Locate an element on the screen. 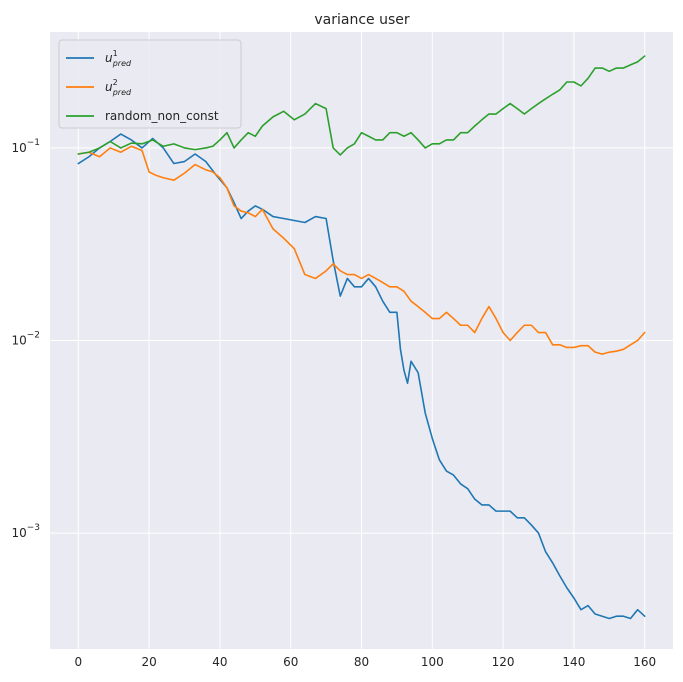 Image resolution: width=683 pixels, height=682 pixels. x-tick-label: 60 is located at coordinates (290, 662).